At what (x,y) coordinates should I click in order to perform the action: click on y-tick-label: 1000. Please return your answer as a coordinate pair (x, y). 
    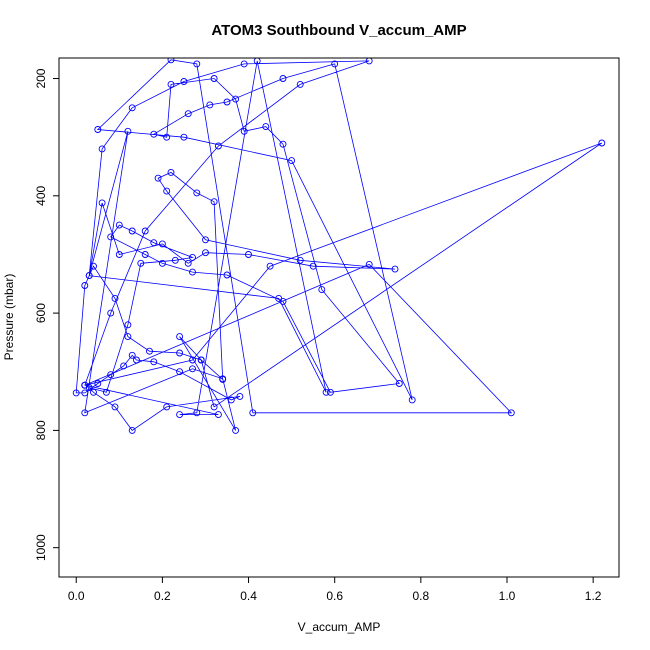
    Looking at the image, I should click on (41, 547).